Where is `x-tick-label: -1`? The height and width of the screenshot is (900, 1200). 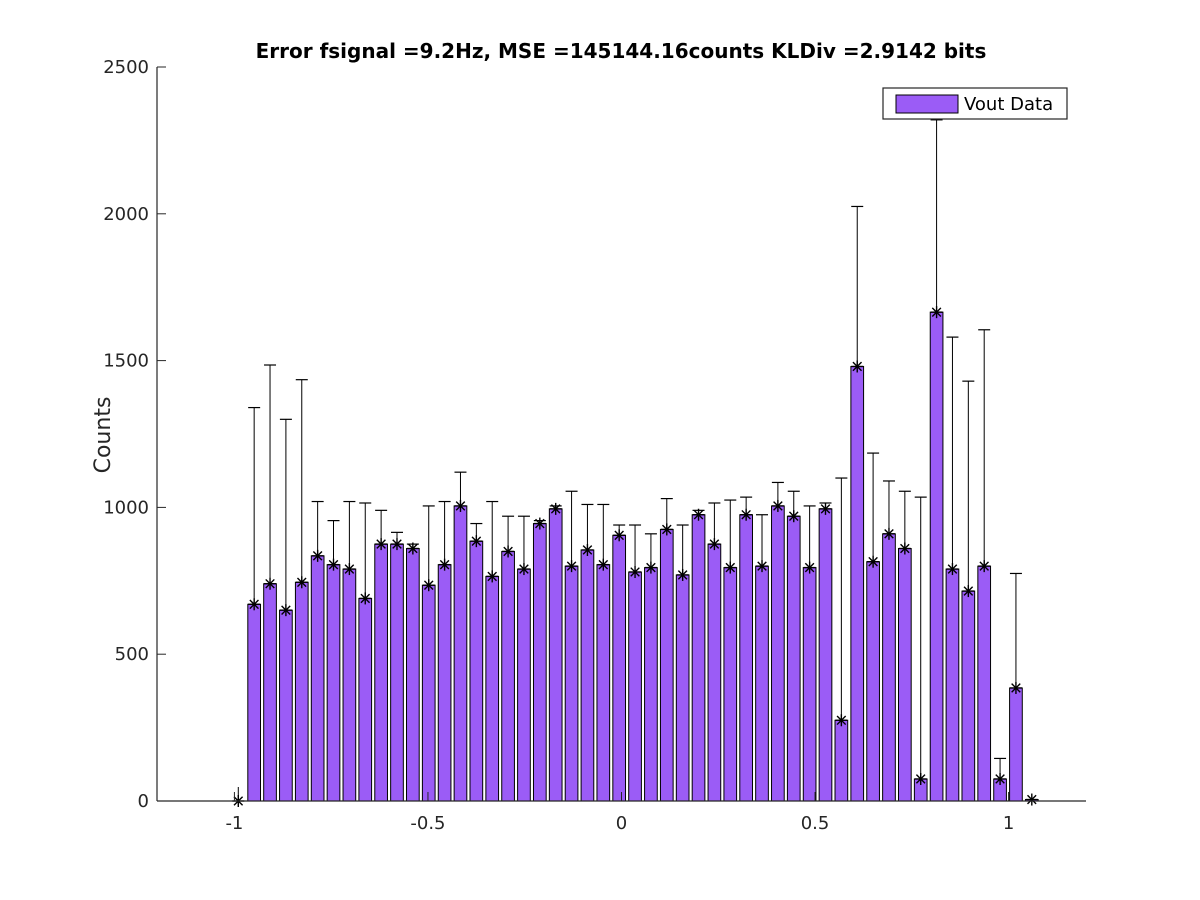
x-tick-label: -1 is located at coordinates (234, 823).